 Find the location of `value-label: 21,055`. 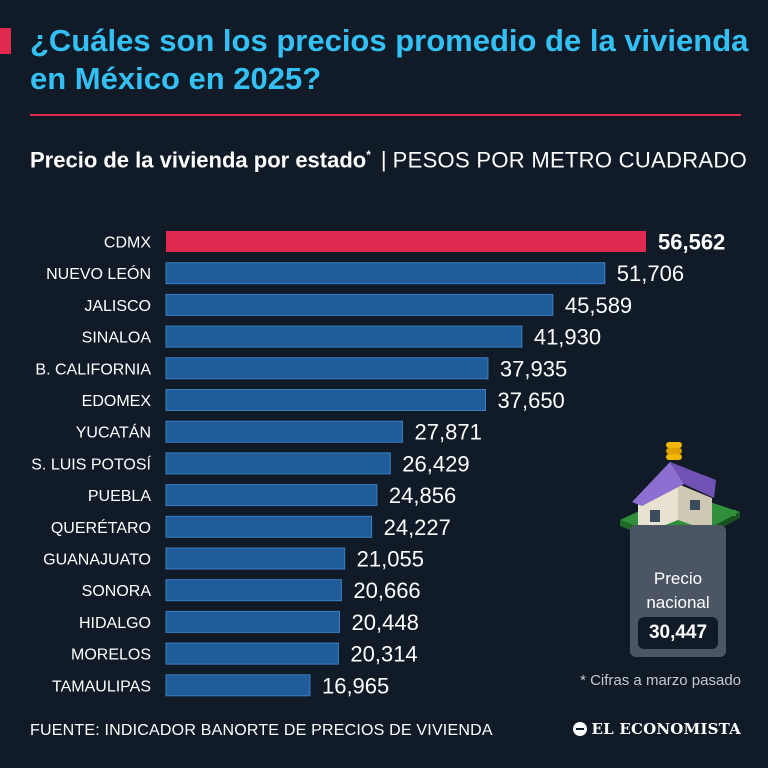

value-label: 21,055 is located at coordinates (390, 559).